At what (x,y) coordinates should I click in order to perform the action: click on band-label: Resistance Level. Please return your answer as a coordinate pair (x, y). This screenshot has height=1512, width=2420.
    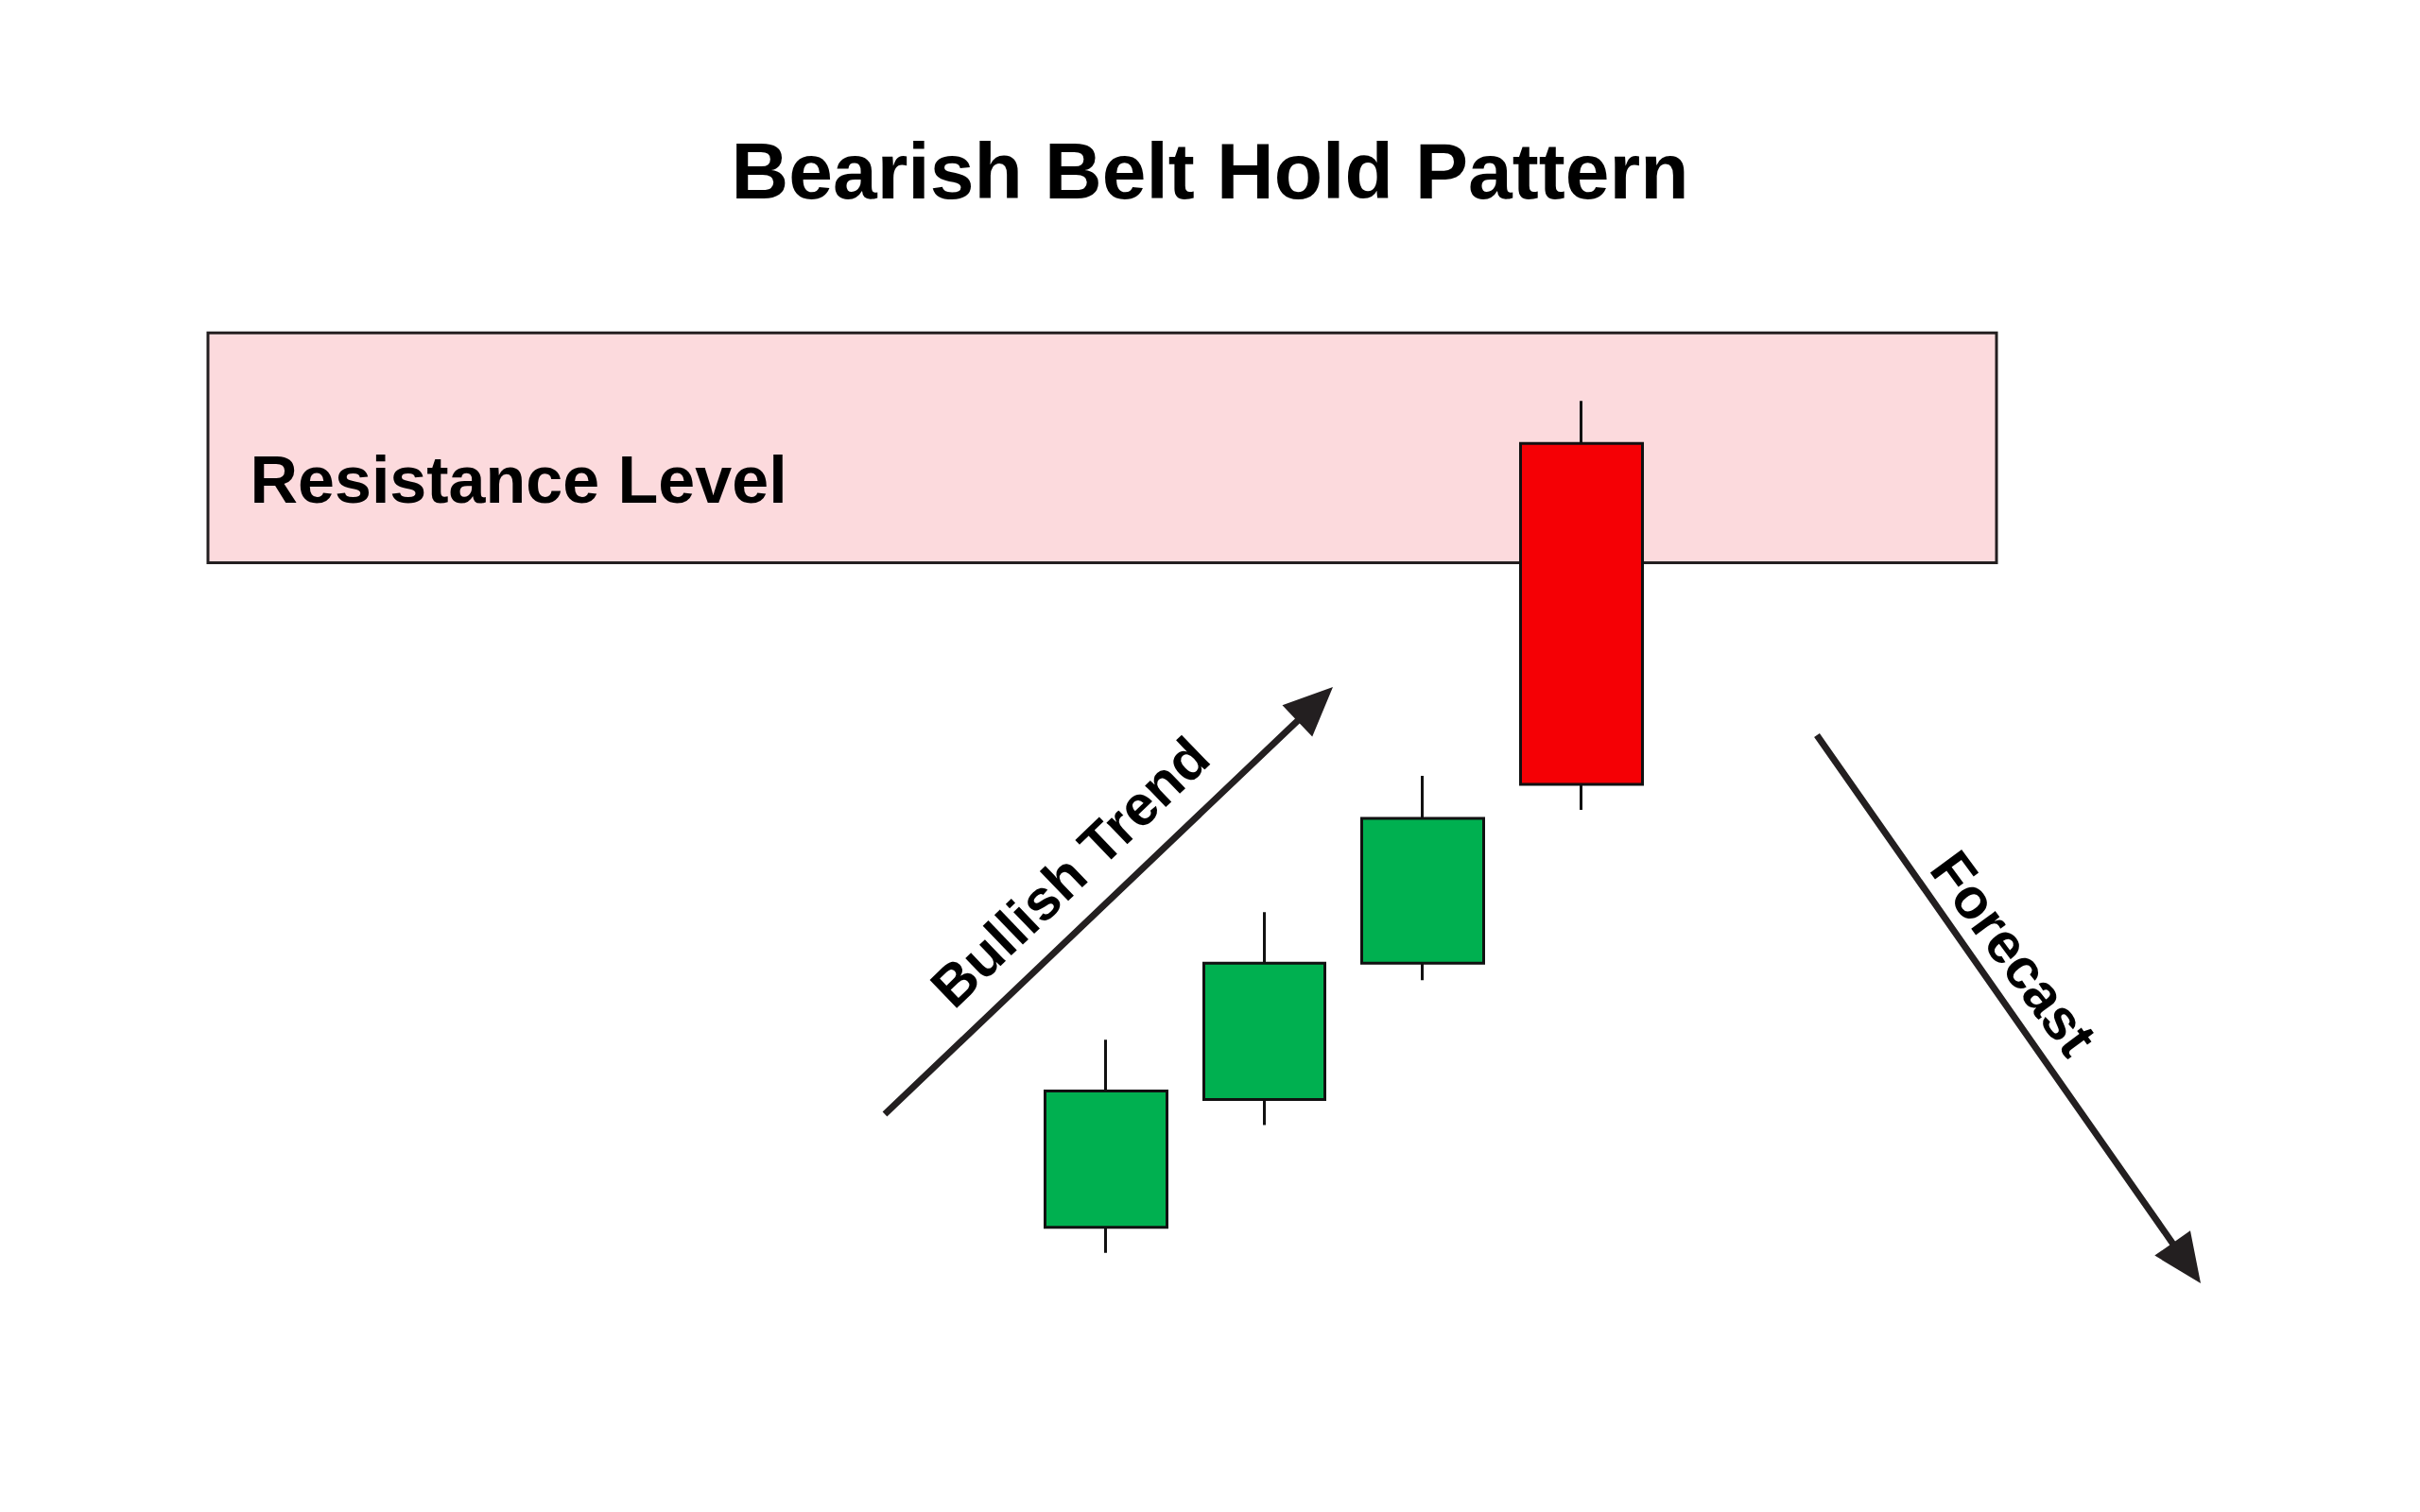
    Looking at the image, I should click on (518, 479).